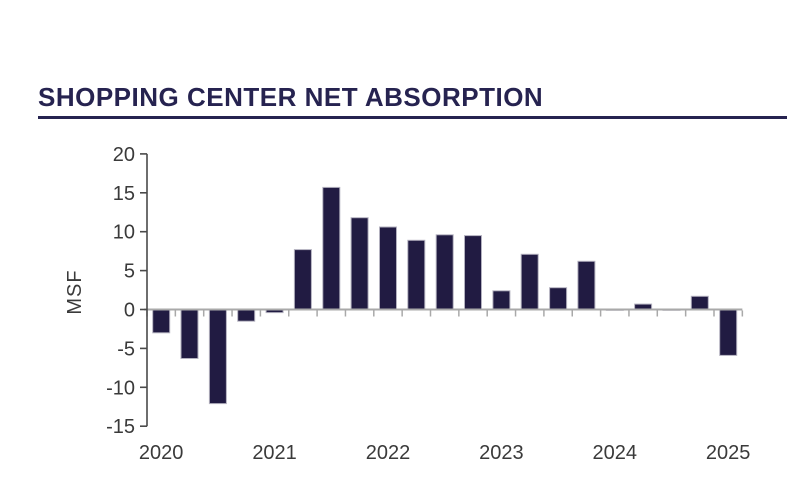 Image resolution: width=812 pixels, height=482 pixels. What do you see at coordinates (388, 268) in the screenshot?
I see `bar-2022-Q1` at bounding box center [388, 268].